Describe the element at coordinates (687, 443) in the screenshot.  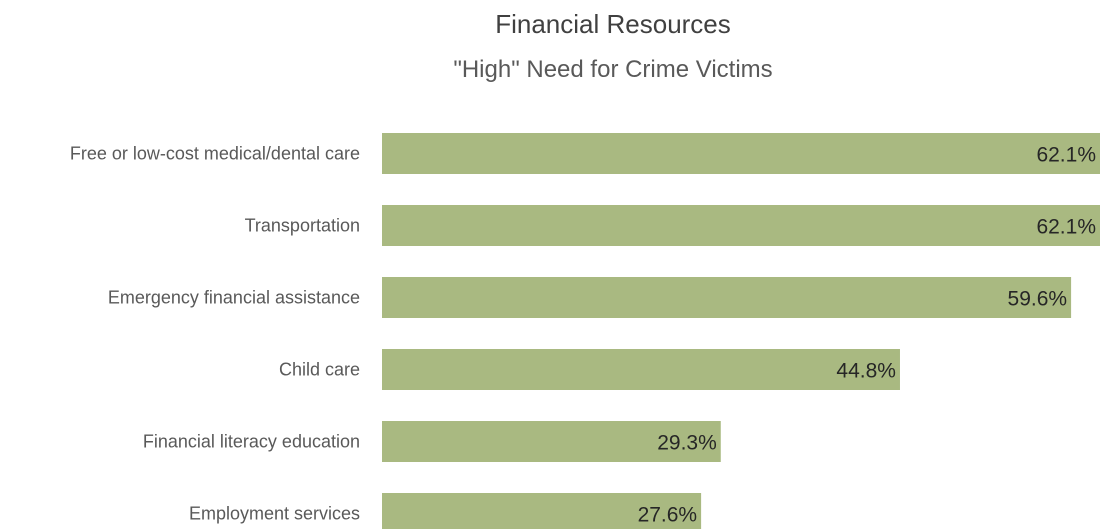
I see `data-label-financial-literacy-education: 29.3%` at that location.